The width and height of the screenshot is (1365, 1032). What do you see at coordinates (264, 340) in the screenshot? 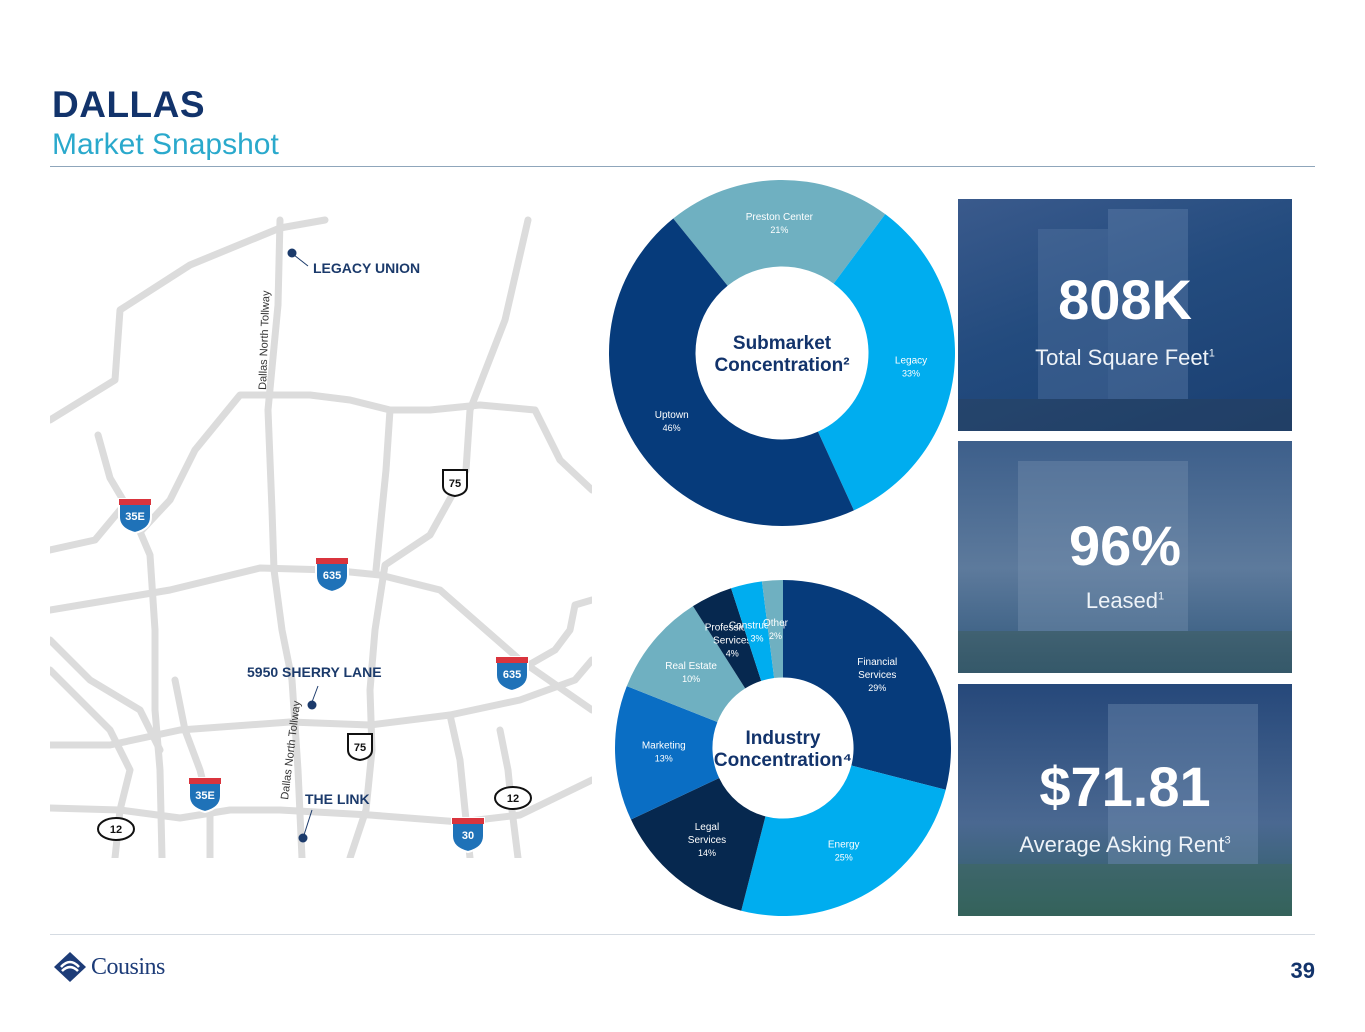
I see `road-label: Dallas North Tollway` at bounding box center [264, 340].